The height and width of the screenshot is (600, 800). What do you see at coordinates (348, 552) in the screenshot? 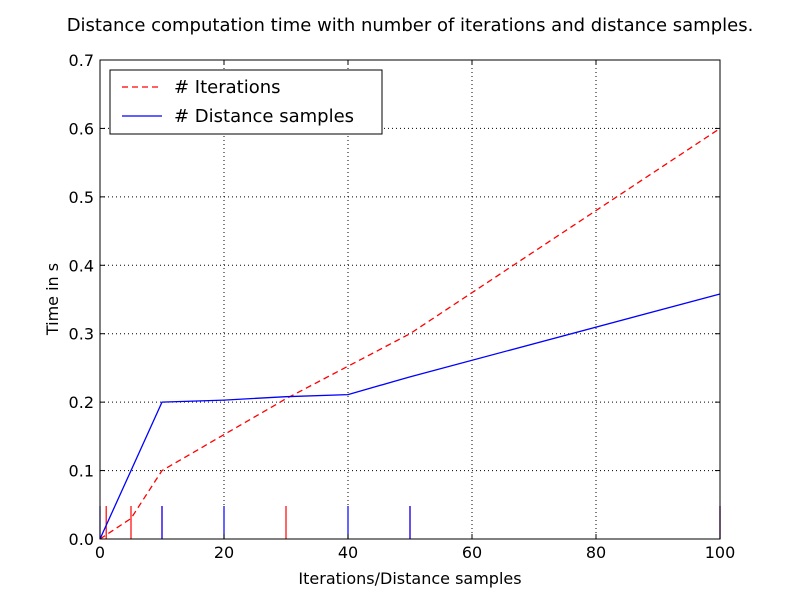
I see `x-tick-label: 40` at bounding box center [348, 552].